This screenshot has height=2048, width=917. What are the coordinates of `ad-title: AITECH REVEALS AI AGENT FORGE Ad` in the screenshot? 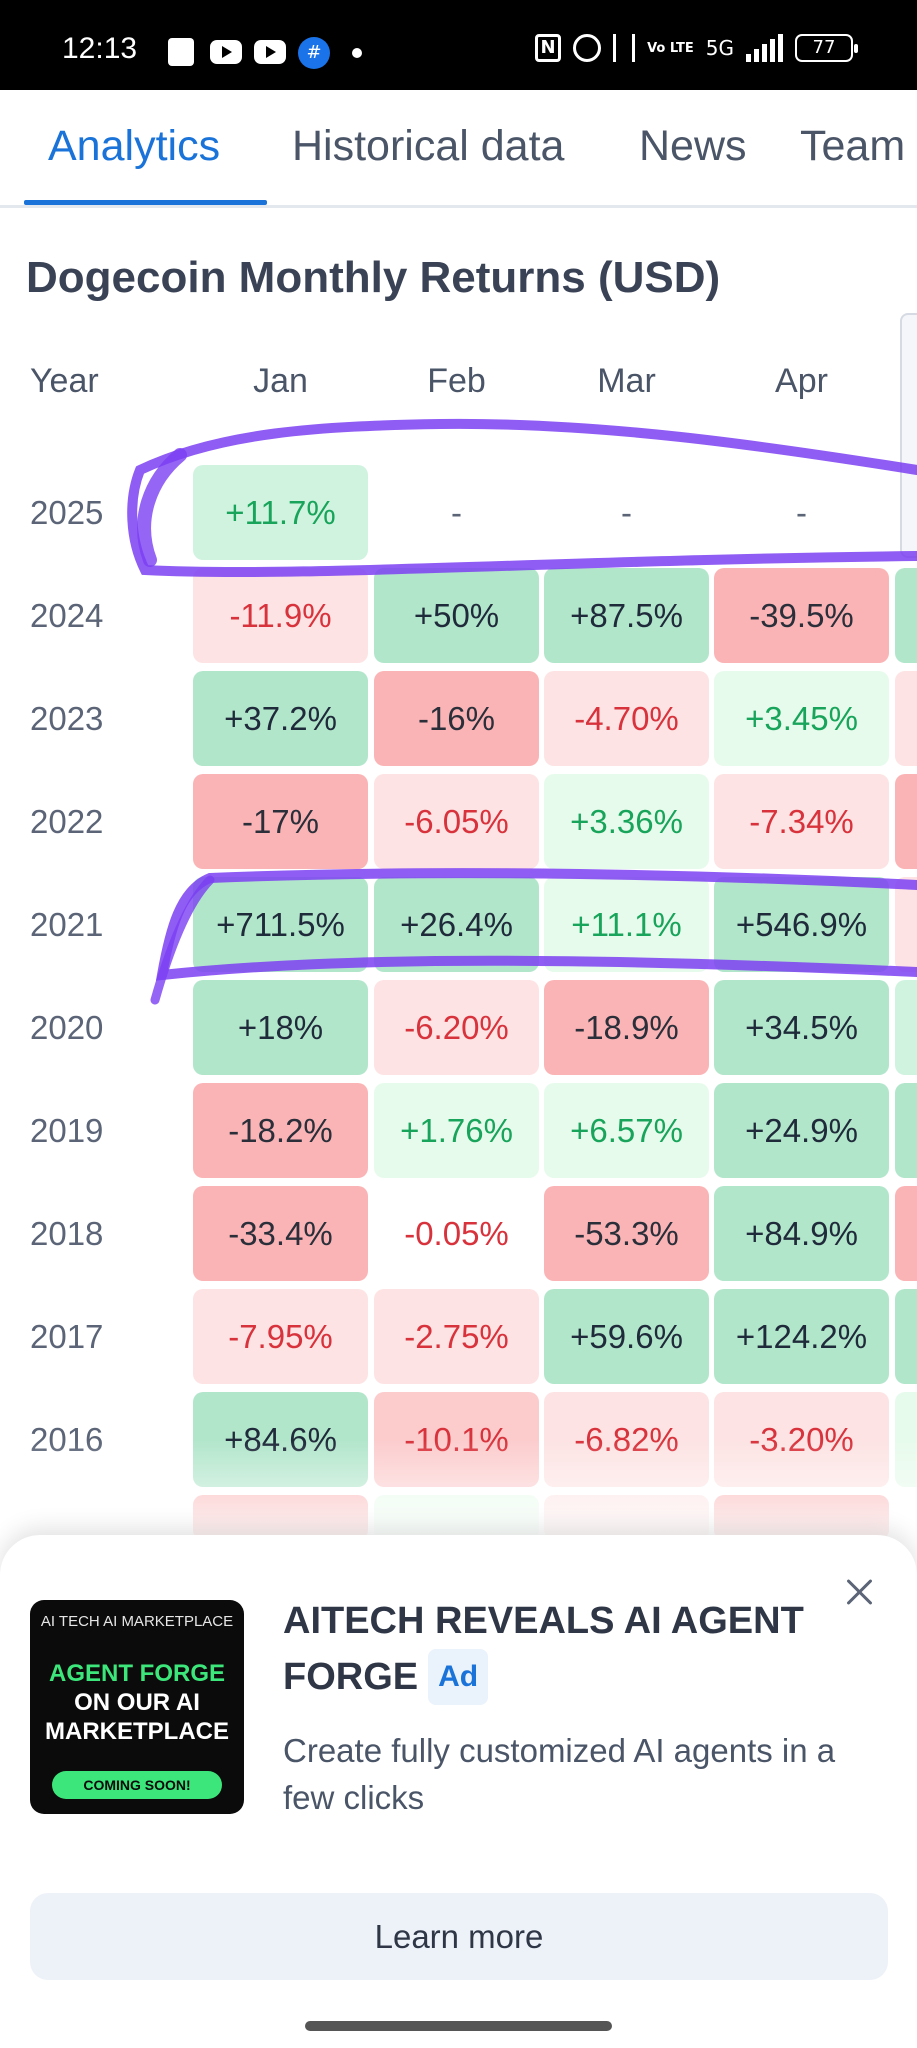 It's located at (563, 1649).